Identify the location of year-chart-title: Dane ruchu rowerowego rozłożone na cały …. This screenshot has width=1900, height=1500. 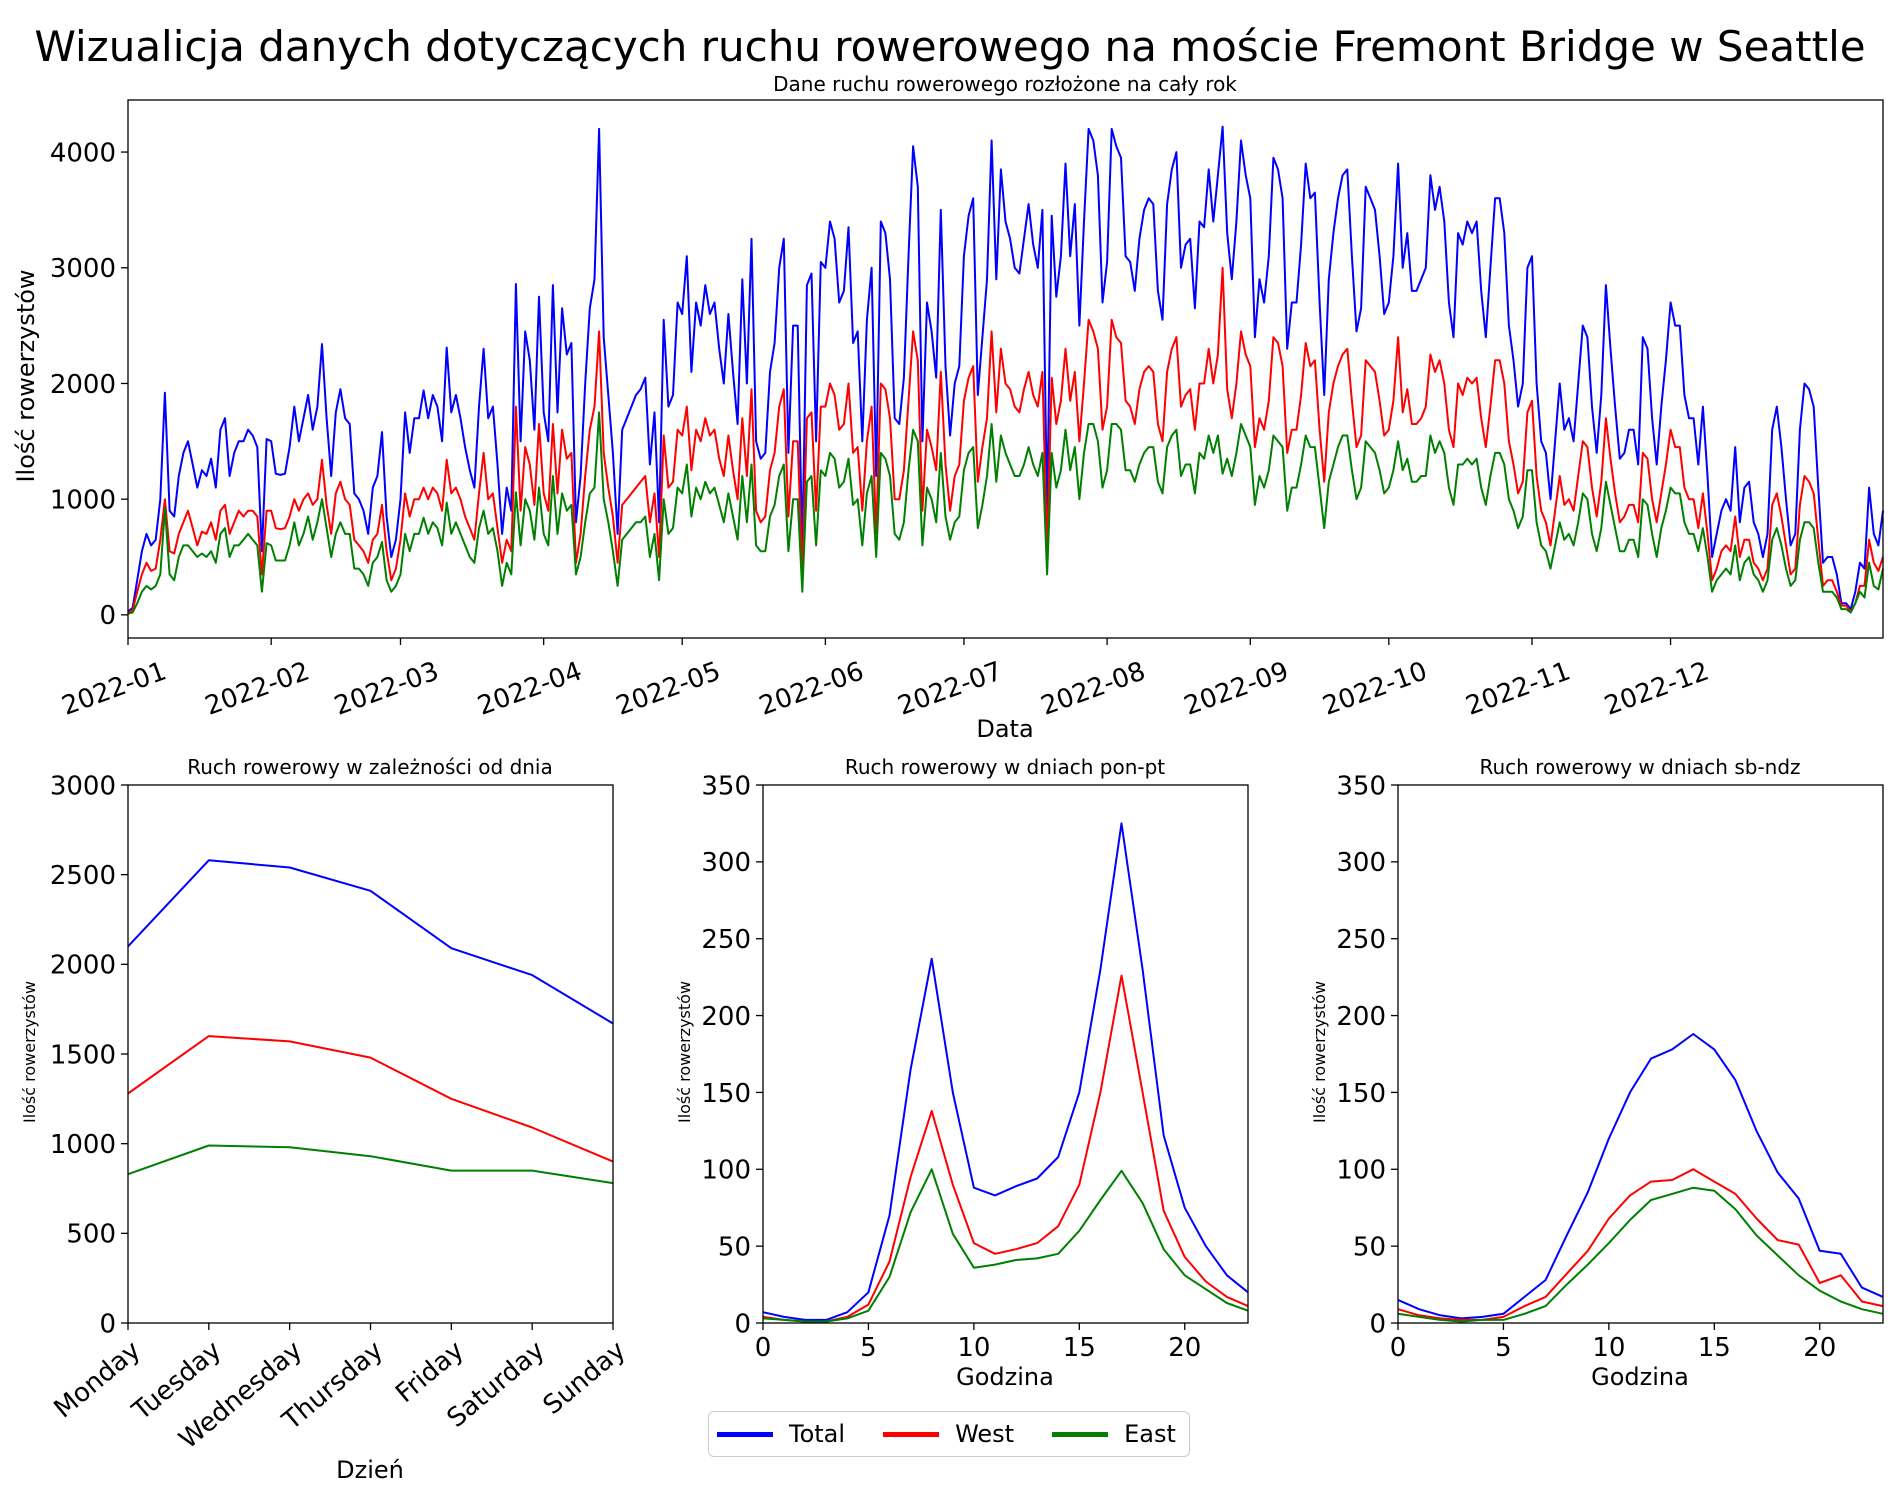
(1005, 84).